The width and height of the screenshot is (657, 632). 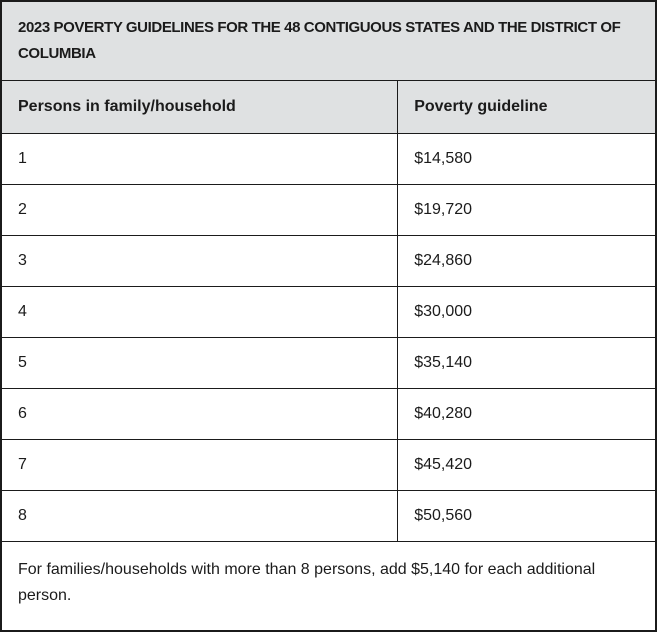 What do you see at coordinates (526, 516) in the screenshot?
I see `guideline-cell: $50,560` at bounding box center [526, 516].